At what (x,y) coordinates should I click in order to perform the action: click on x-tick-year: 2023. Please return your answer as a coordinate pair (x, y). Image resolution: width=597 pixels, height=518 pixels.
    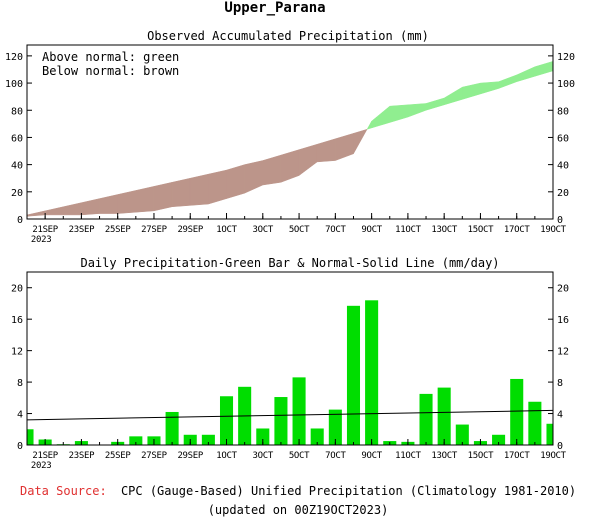
    Looking at the image, I should click on (41, 240).